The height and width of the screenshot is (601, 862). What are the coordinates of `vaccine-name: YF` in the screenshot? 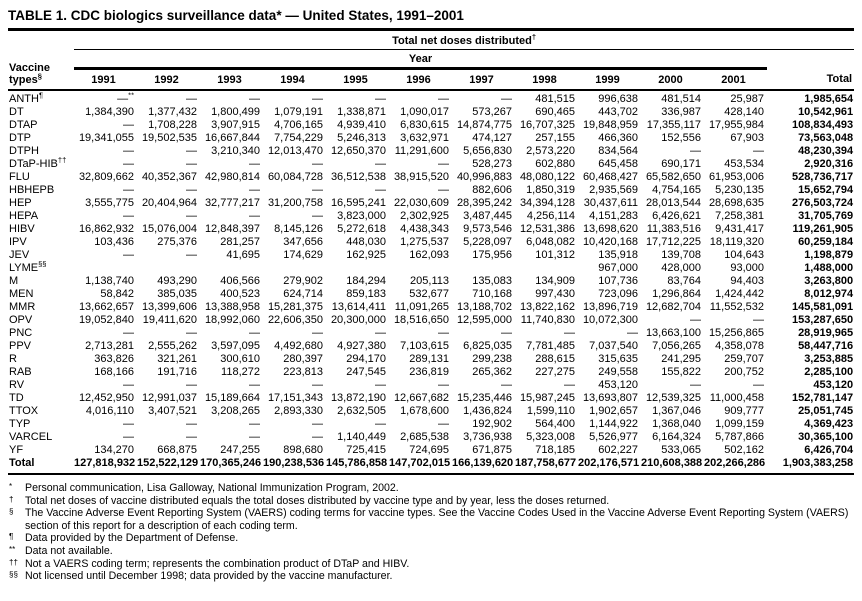 It's located at (16, 450).